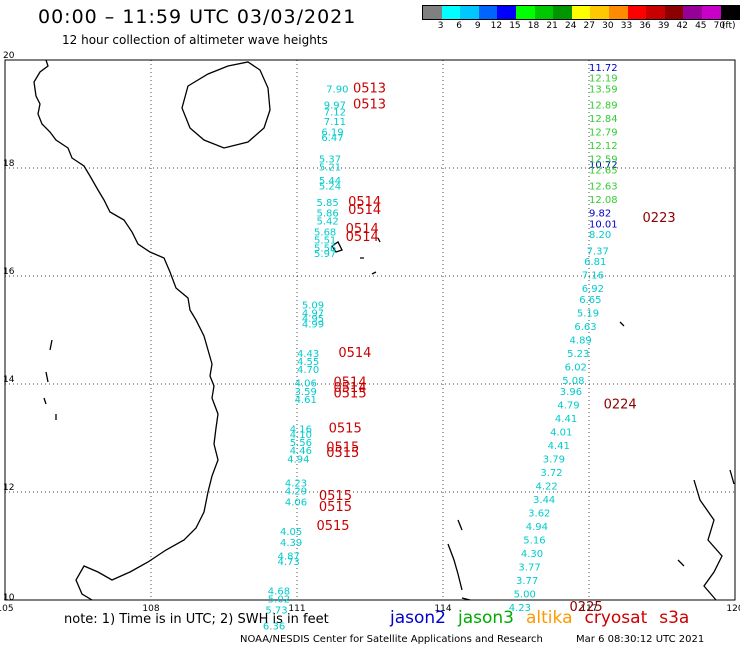  I want to click on wave-height-label: 3.77, so click(527, 581).